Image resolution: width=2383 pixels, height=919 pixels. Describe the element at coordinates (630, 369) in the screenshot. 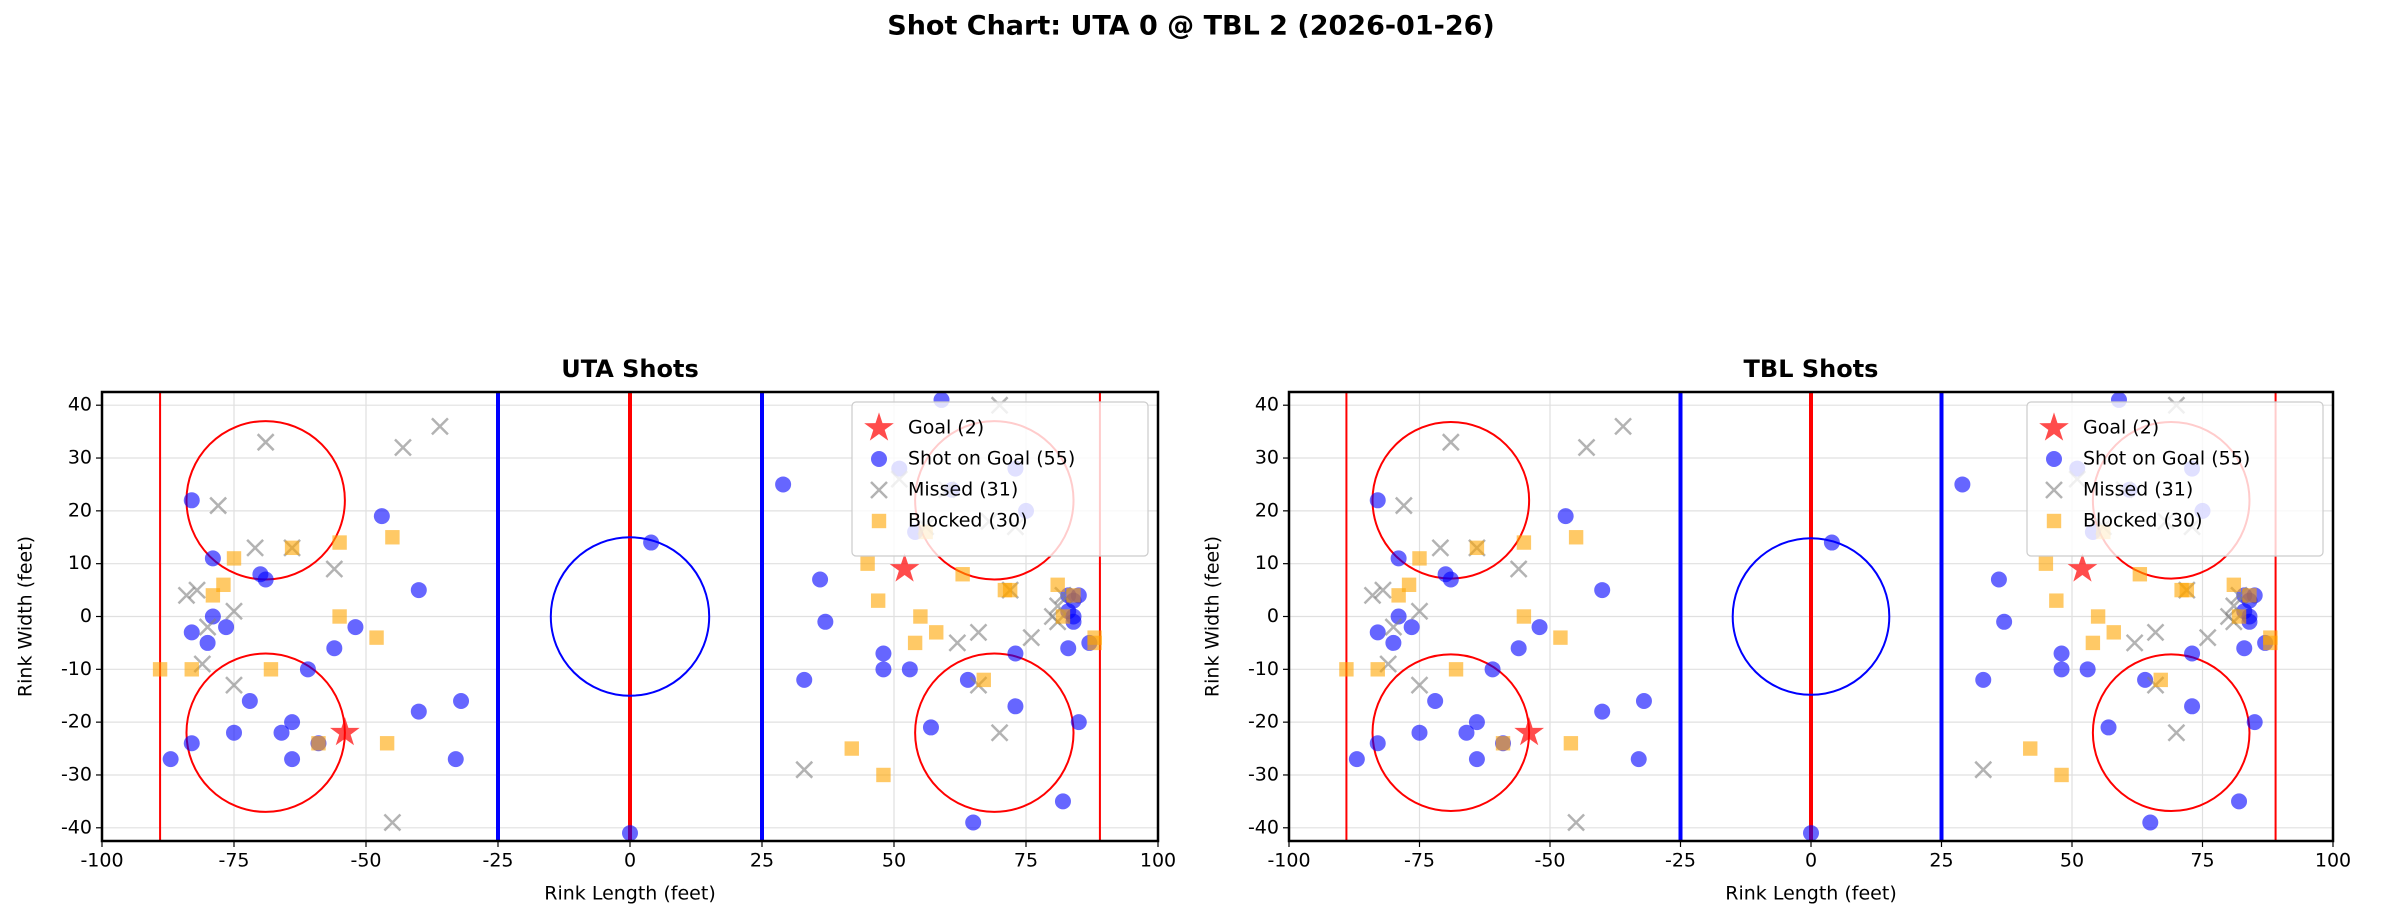

I see `subplot-title: UTA Shots` at that location.